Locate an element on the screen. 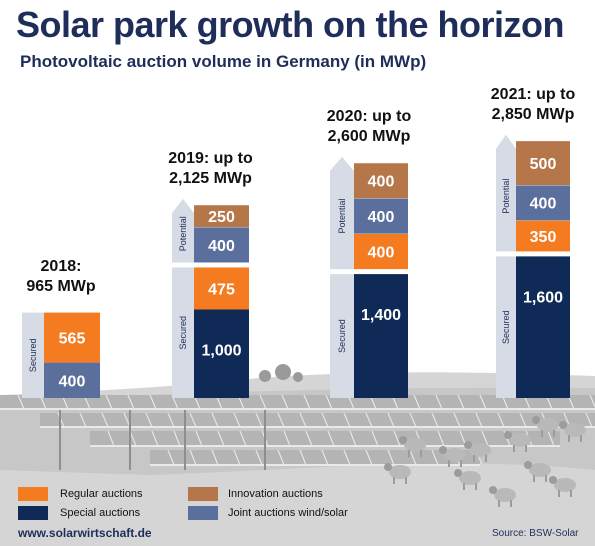 The image size is (595, 546). tree-icon is located at coordinates (283, 372).